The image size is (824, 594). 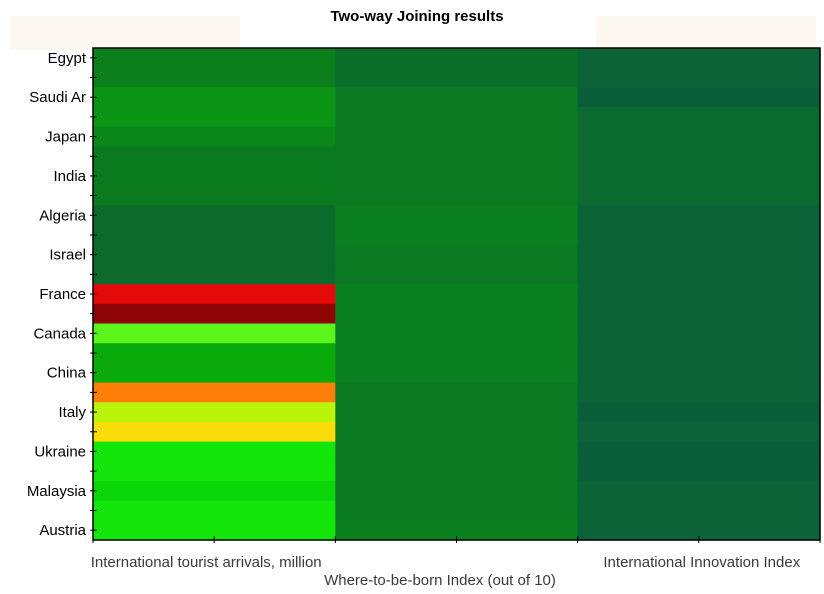 I want to click on y-tick-label: Italy, so click(x=72, y=412).